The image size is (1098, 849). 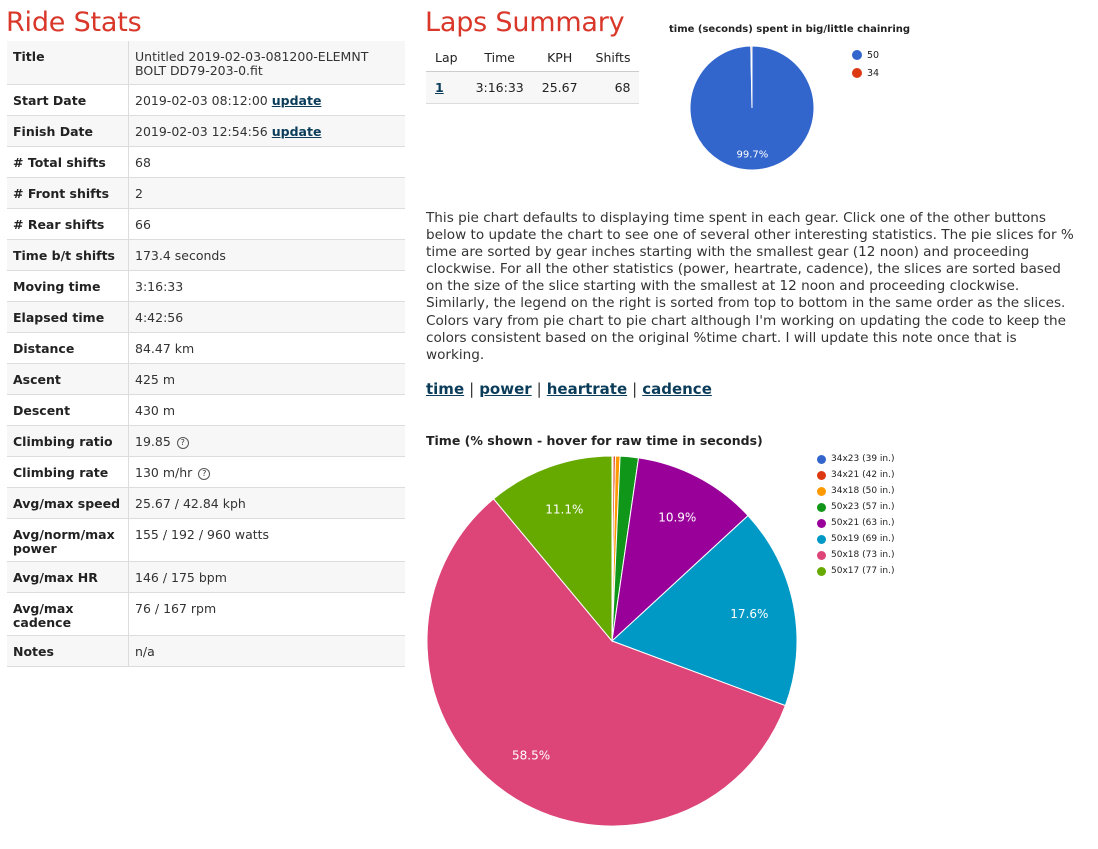 I want to click on stat-row: Ascent 425 m, so click(x=206, y=379).